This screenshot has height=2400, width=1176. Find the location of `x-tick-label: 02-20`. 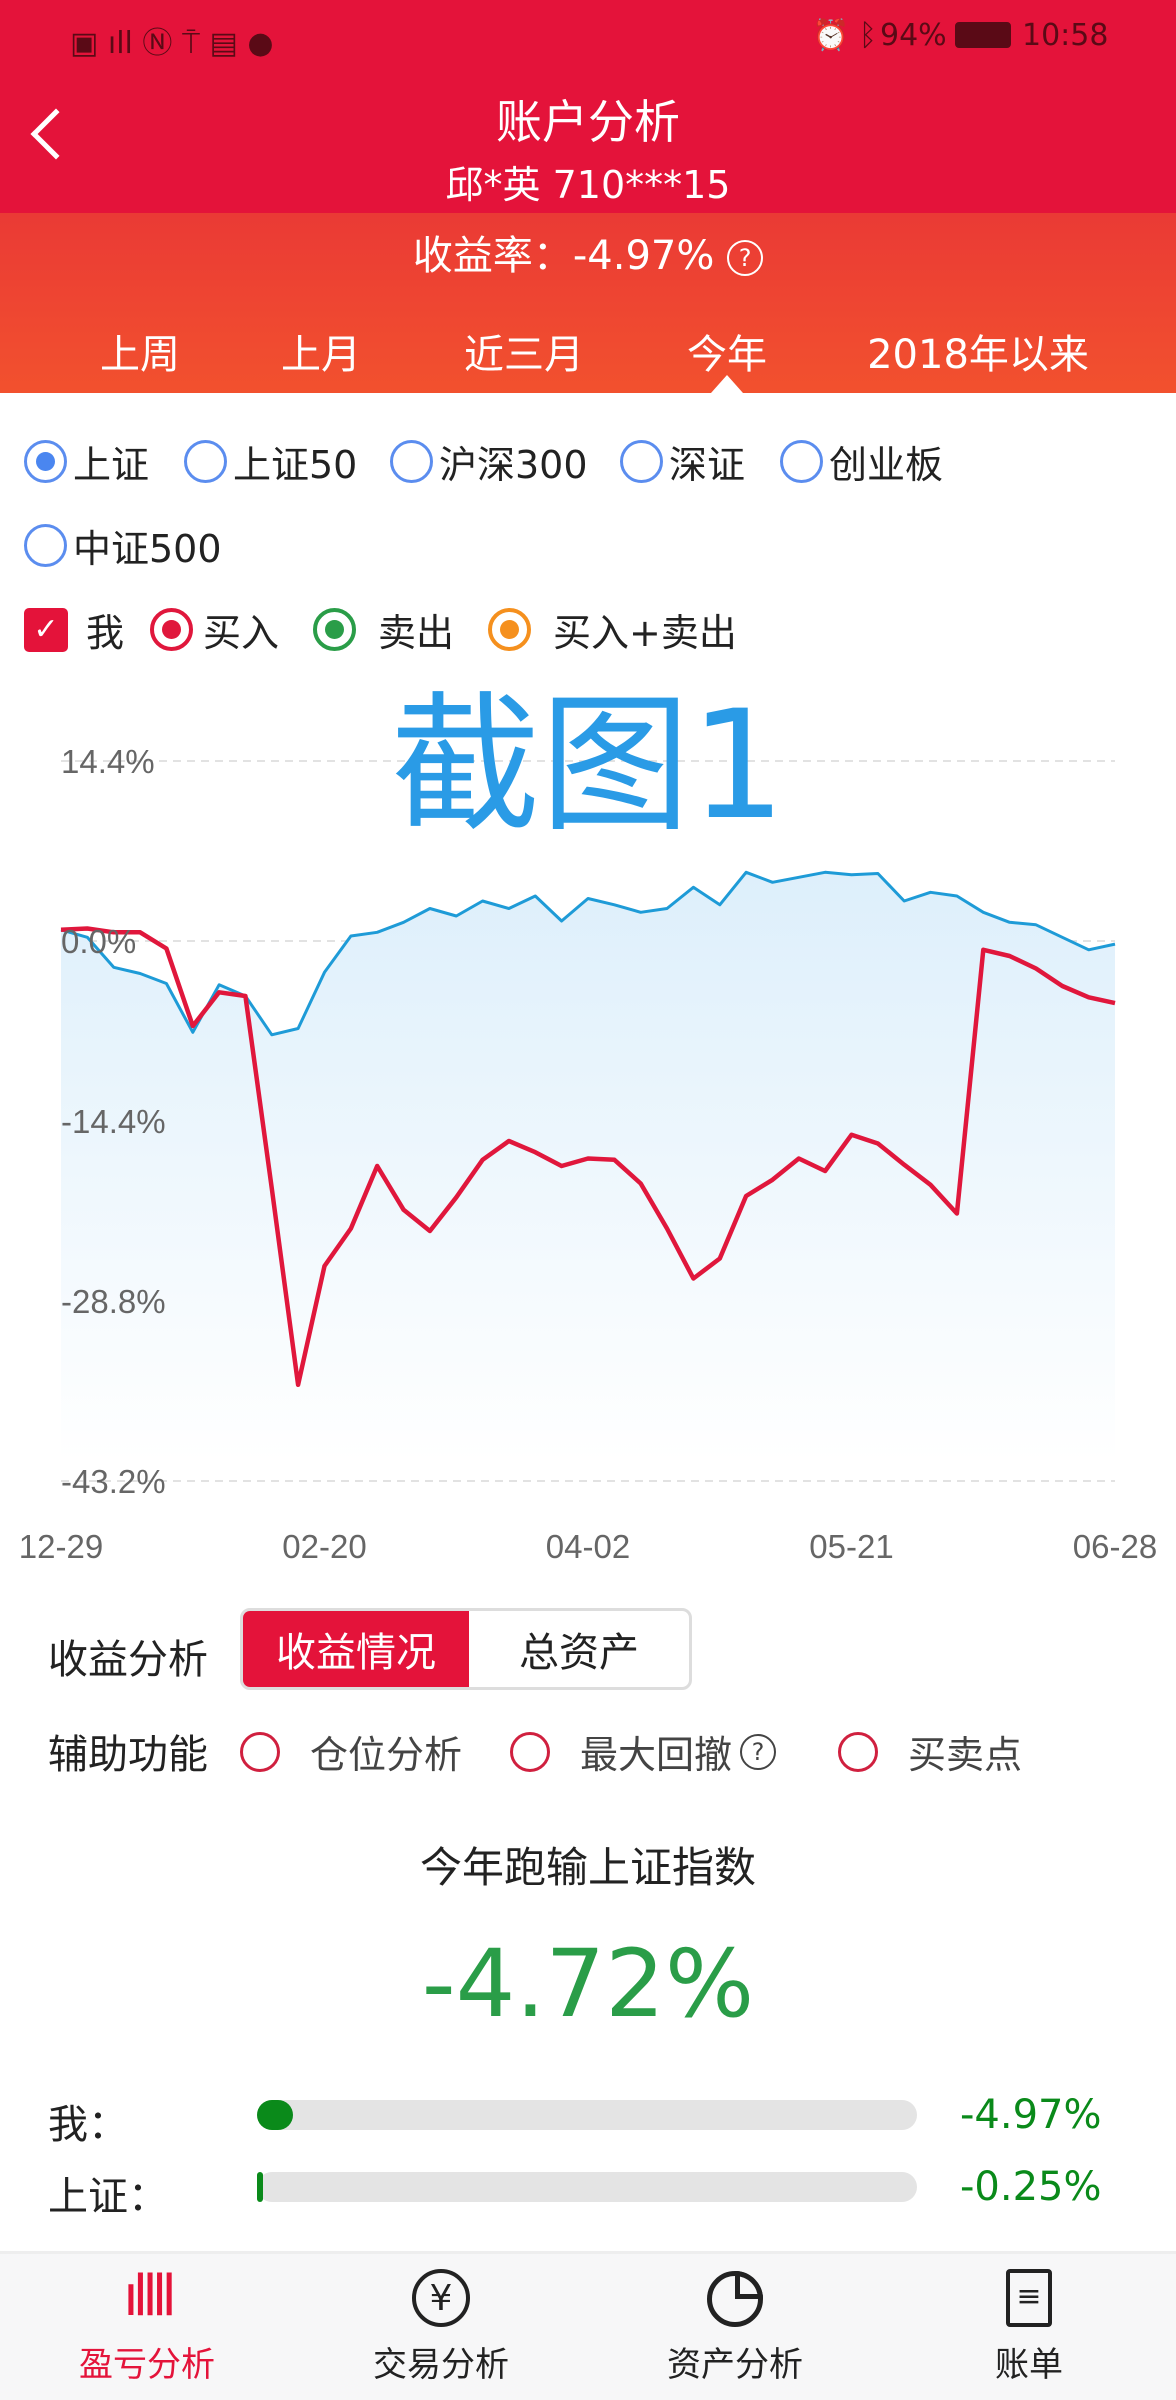

x-tick-label: 02-20 is located at coordinates (324, 1546).